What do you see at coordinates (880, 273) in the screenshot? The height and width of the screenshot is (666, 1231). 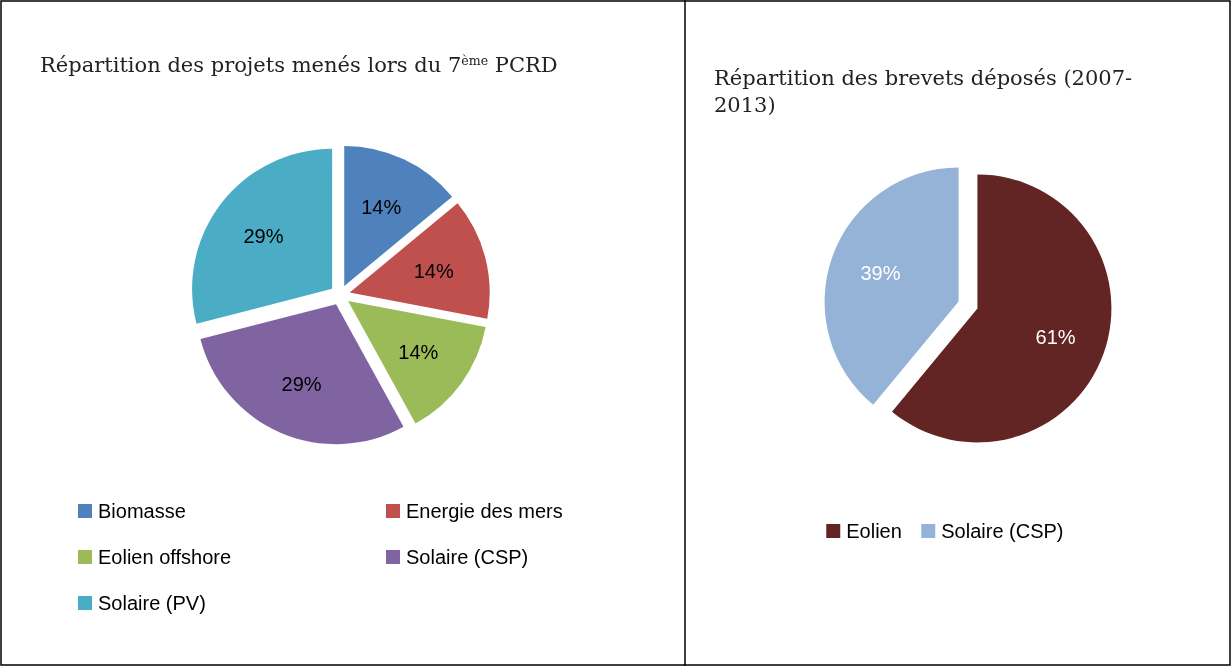 I see `data-label: 39%` at bounding box center [880, 273].